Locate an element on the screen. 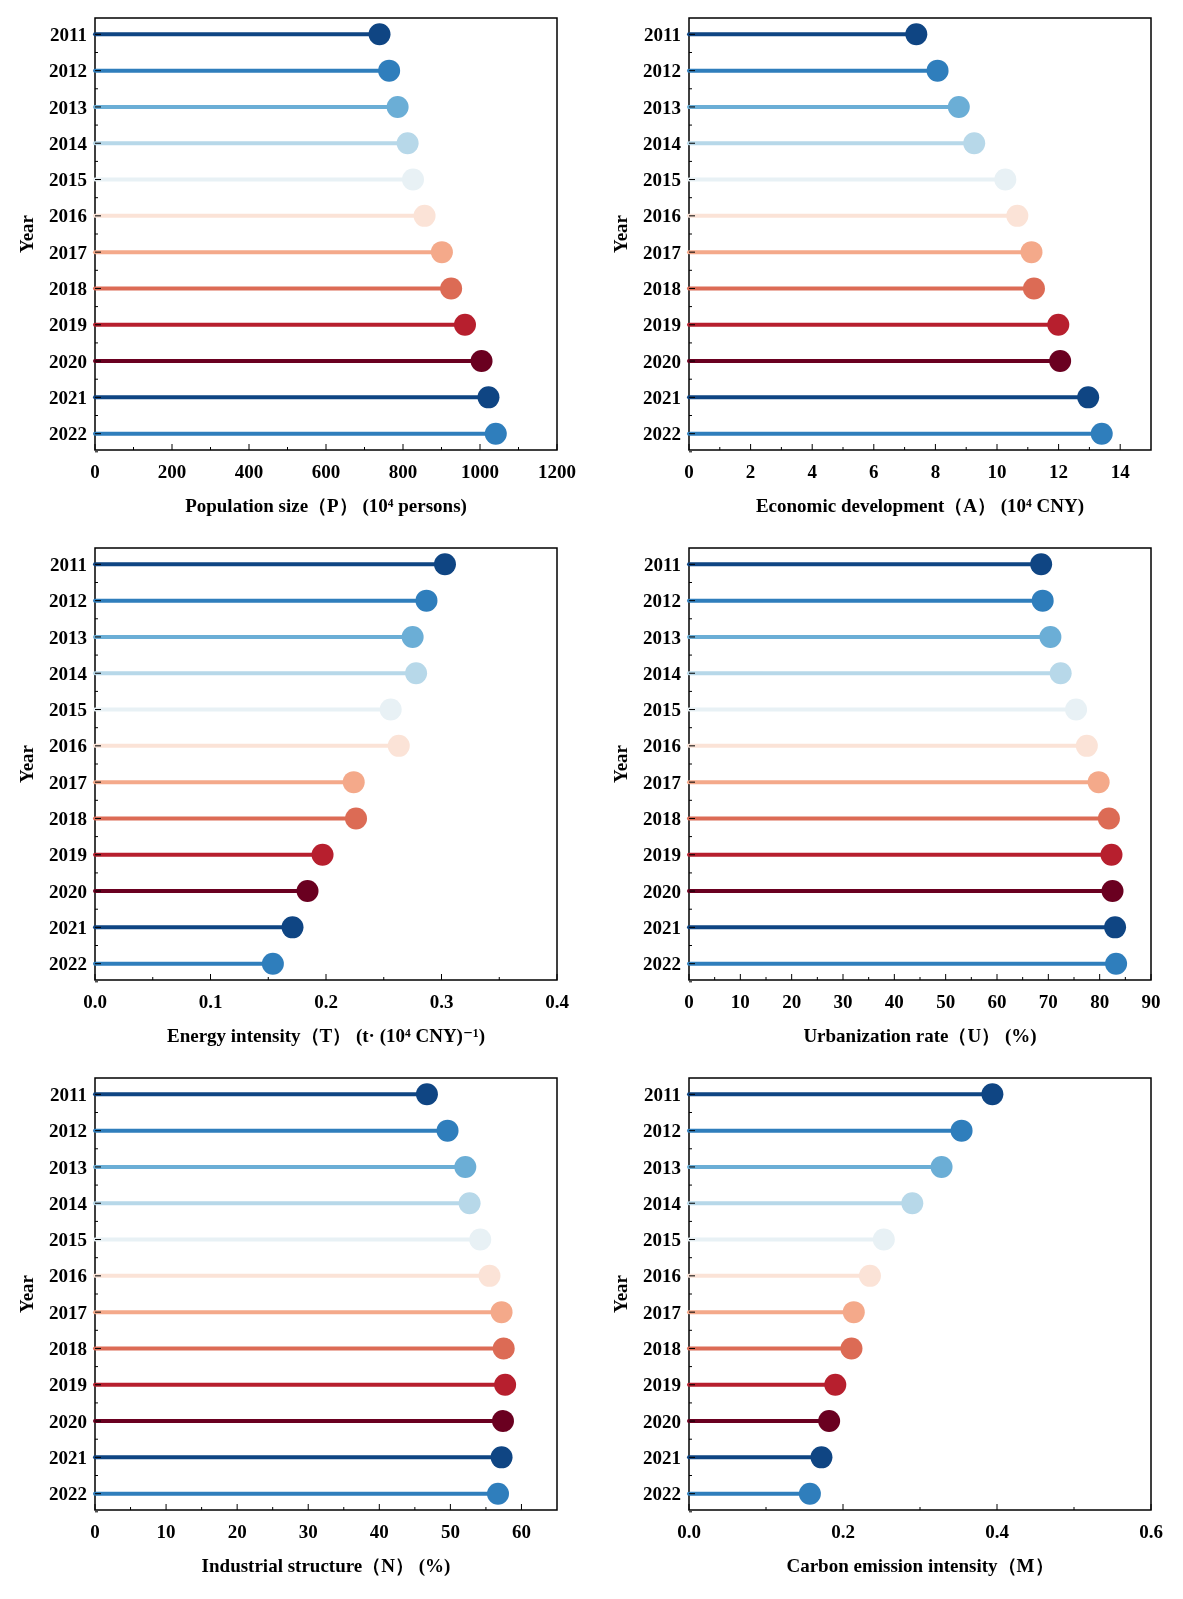 Image resolution: width=1183 pixels, height=1599 pixels. x-tick-label: 0 is located at coordinates (95, 471).